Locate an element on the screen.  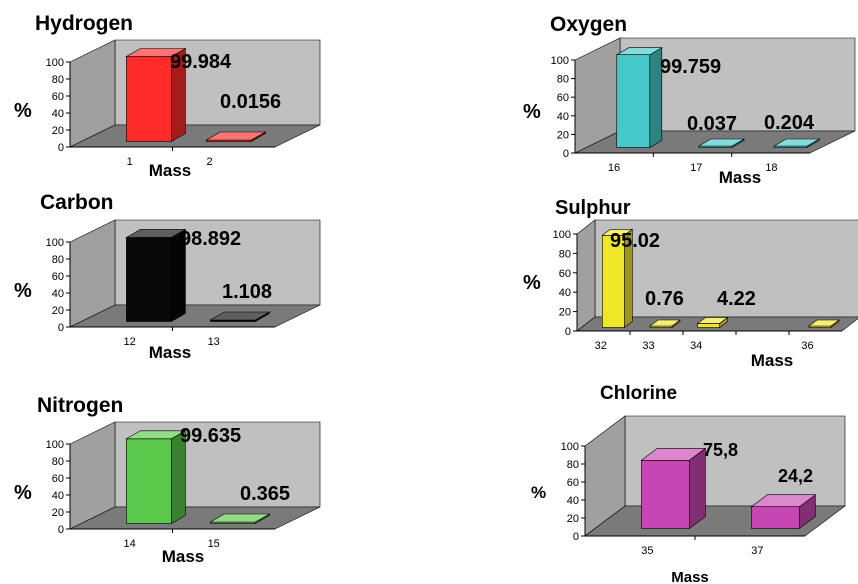
chart-hydrogen: Hydrogen 0 20 40 60 80 100% Mass 1 2 99.984 0.0156 is located at coordinates (167, 96).